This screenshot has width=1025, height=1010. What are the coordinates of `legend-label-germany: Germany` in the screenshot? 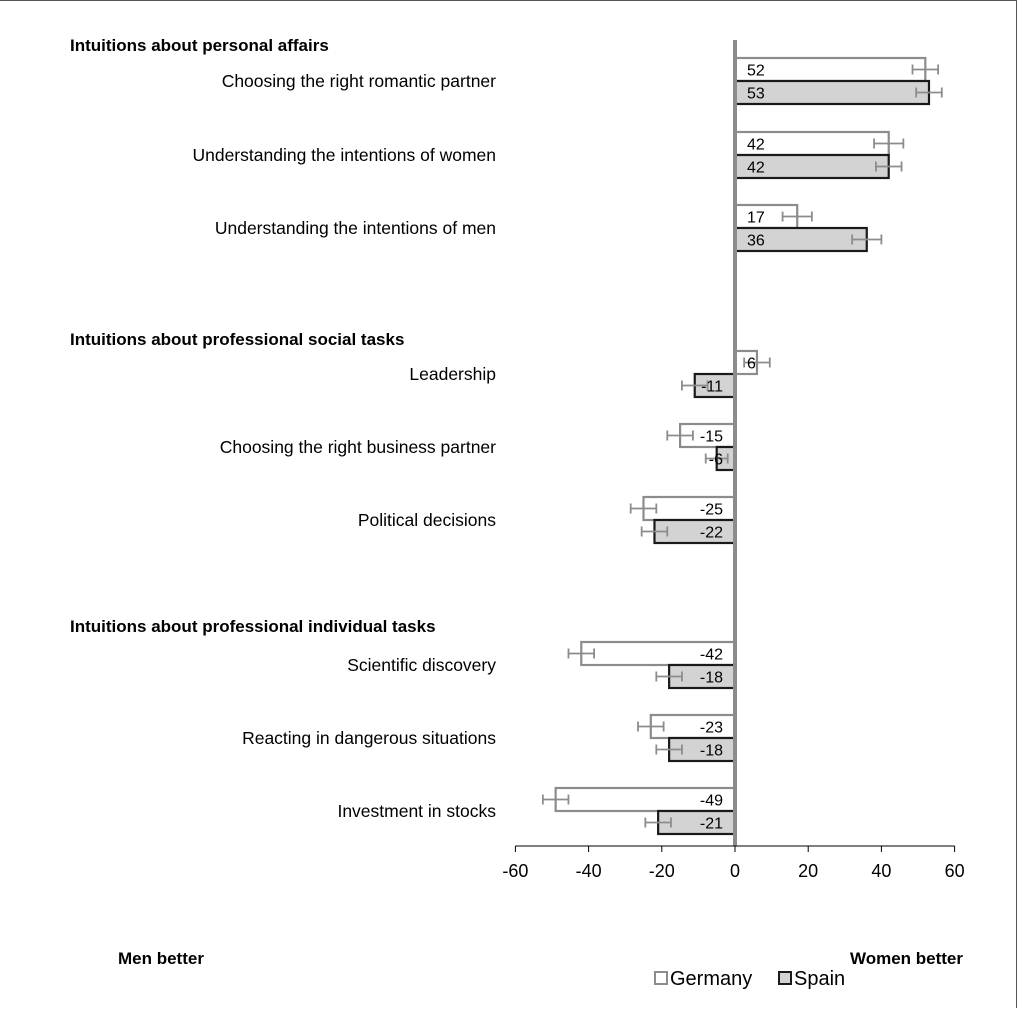 It's located at (711, 979).